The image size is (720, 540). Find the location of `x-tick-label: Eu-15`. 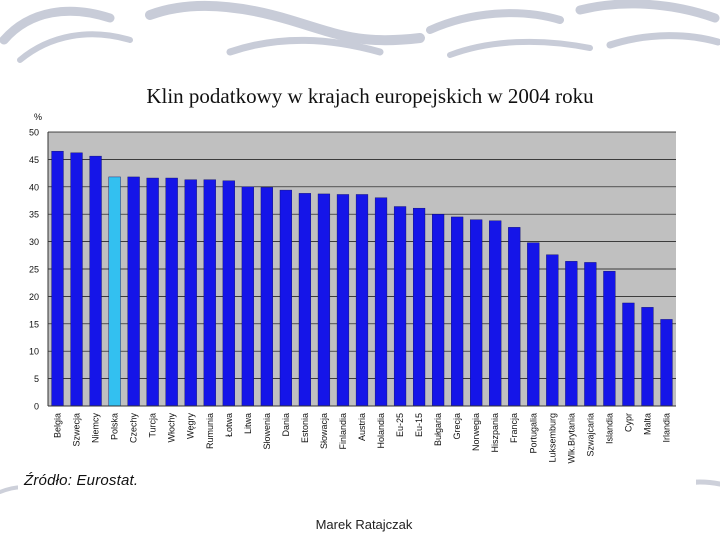

x-tick-label: Eu-15 is located at coordinates (419, 425).